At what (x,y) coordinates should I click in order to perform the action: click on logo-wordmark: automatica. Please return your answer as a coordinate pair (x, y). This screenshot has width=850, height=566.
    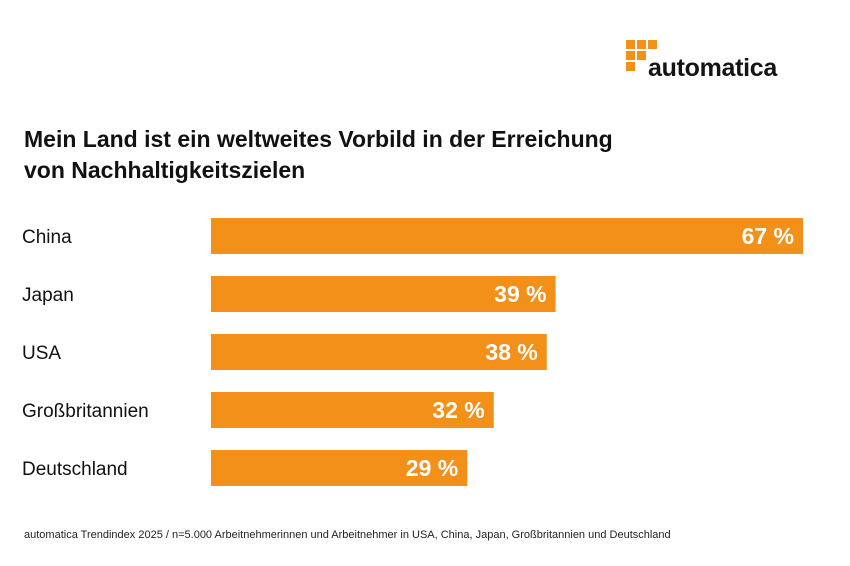
    Looking at the image, I should click on (712, 68).